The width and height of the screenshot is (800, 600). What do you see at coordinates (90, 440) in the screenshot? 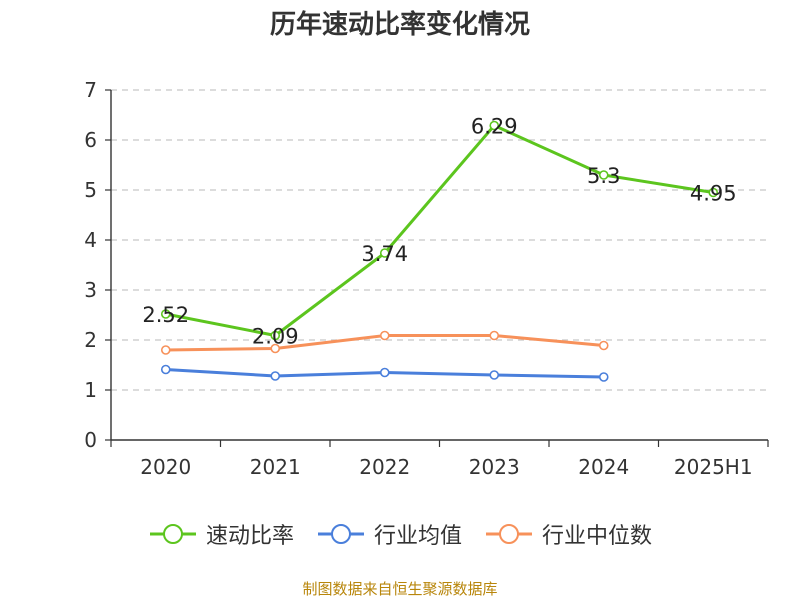
I see `y-tick-label: 0` at bounding box center [90, 440].